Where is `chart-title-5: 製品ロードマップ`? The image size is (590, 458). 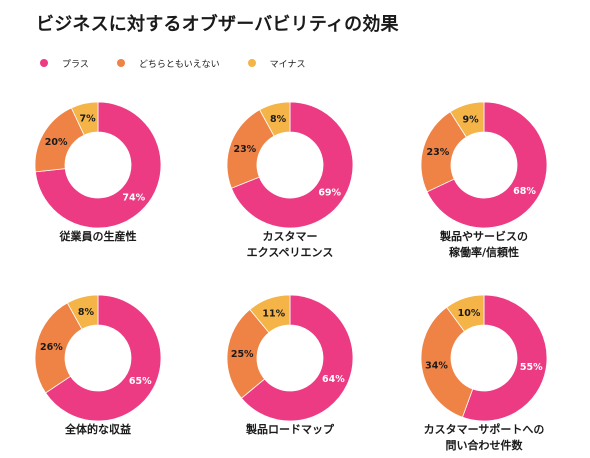 chart-title-5: 製品ロードマップ is located at coordinates (290, 430).